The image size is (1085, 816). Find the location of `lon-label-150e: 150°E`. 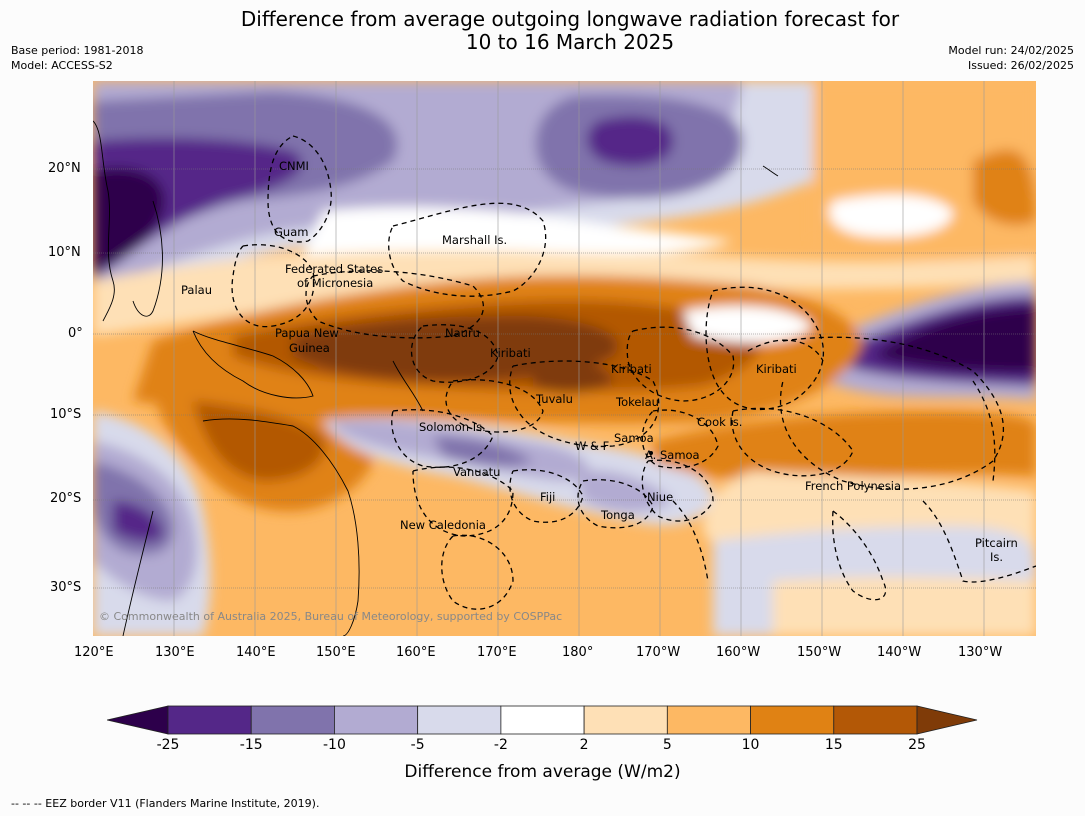

lon-label-150e: 150°E is located at coordinates (336, 652).